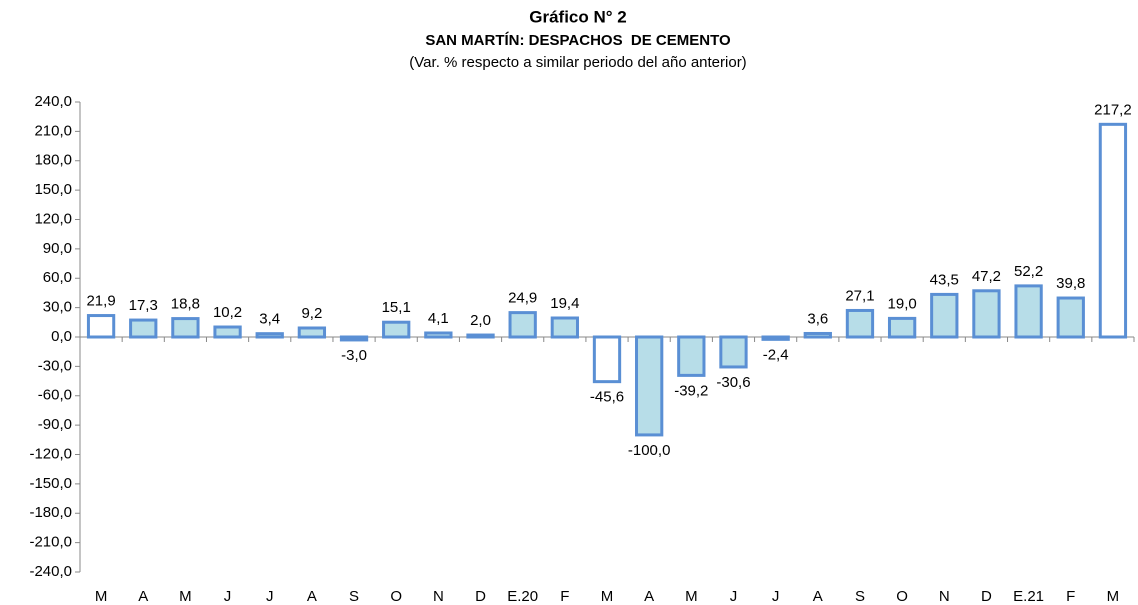  Describe the element at coordinates (817, 318) in the screenshot. I see `value-label: 3,6` at that location.